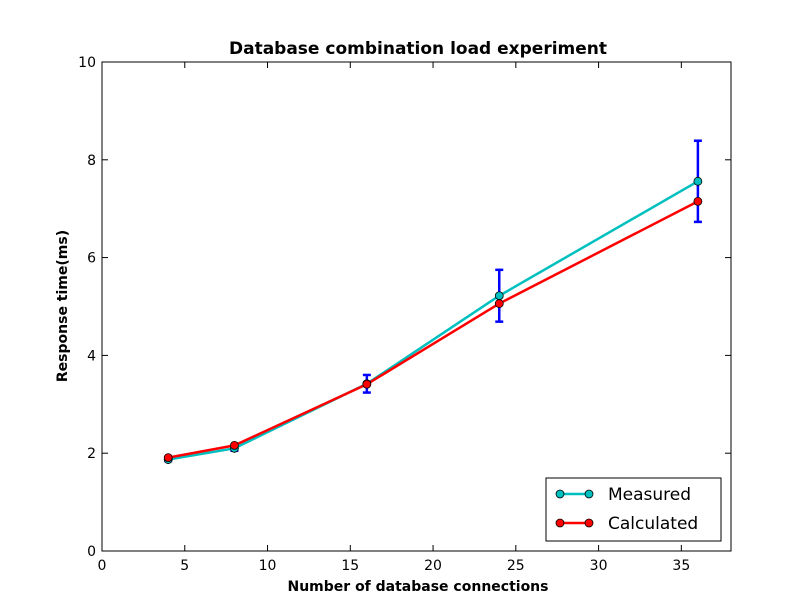 This screenshot has height=612, width=812. Describe the element at coordinates (91, 356) in the screenshot. I see `y-tick-label: 4` at that location.